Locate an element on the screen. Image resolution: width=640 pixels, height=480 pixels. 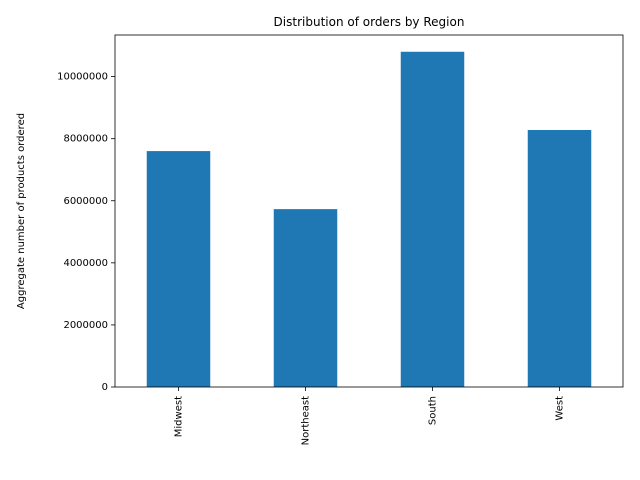
y-axis: 0 2000000 4000000 6000000 8000000 10000000 is located at coordinates (86, 232).